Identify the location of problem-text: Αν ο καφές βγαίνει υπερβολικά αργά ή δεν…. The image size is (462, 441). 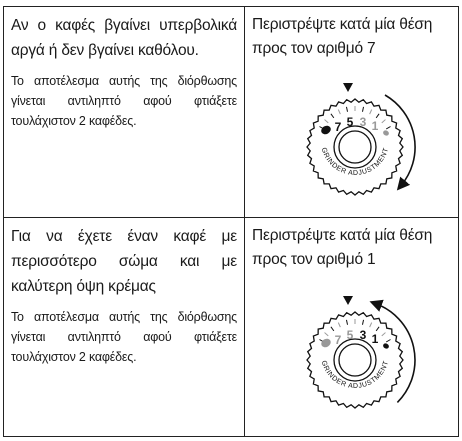
(124, 38).